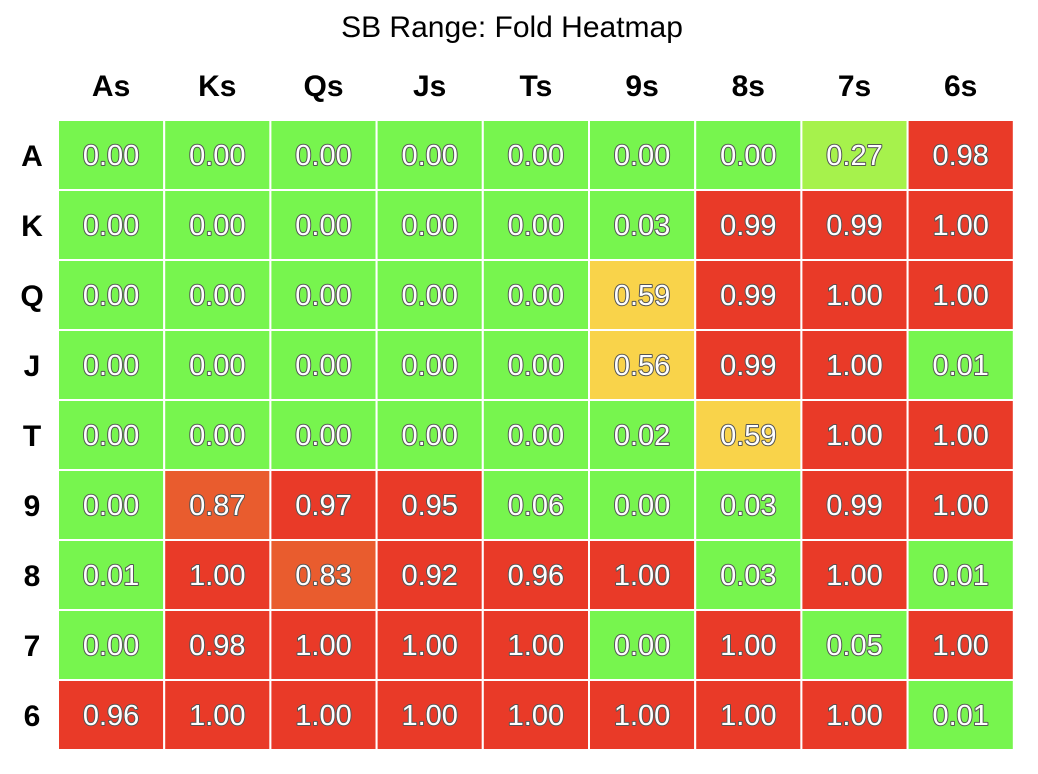 Image resolution: width=1038 pixels, height=774 pixels. I want to click on column-label-ks: Ks, so click(217, 86).